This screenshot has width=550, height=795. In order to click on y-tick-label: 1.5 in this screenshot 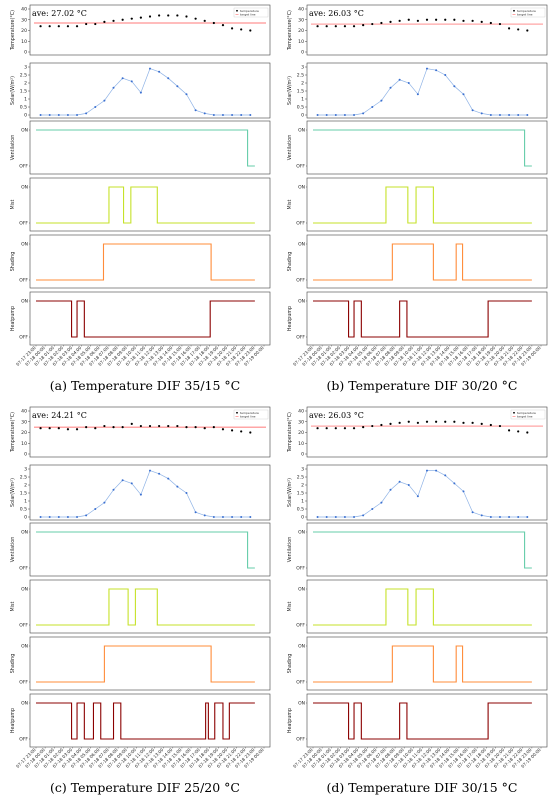, I will do `click(23, 92)`.